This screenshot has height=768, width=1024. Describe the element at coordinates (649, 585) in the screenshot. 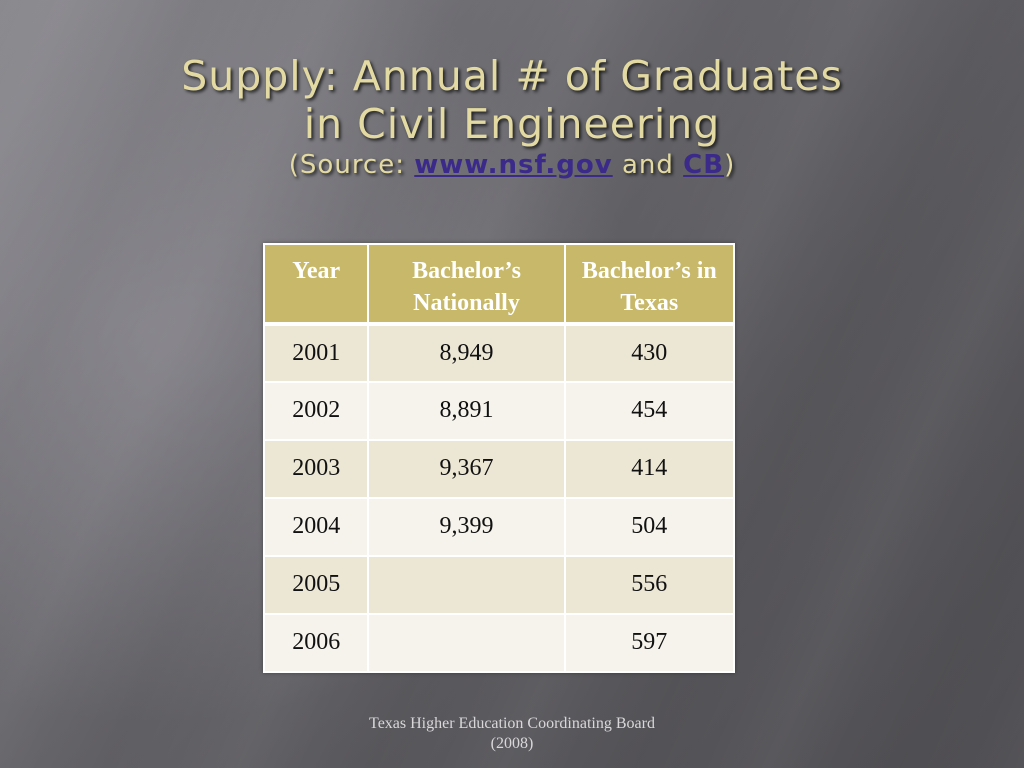

I see `cell-texas: 556` at that location.